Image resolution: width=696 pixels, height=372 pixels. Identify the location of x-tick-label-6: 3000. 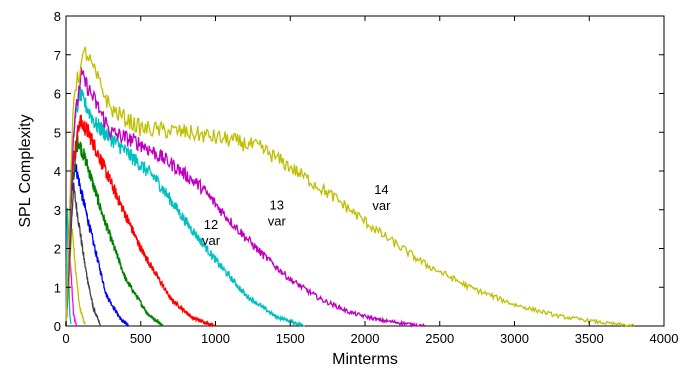
(514, 338).